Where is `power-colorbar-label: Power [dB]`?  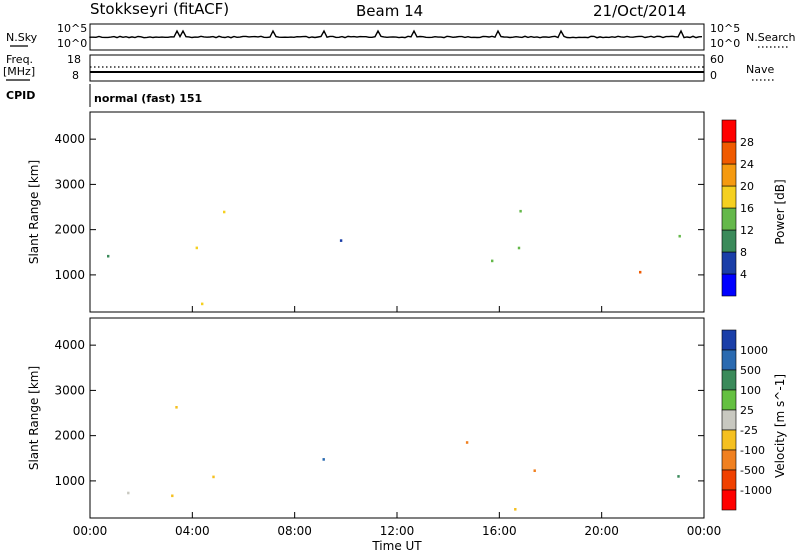 power-colorbar-label: Power [dB] is located at coordinates (780, 211).